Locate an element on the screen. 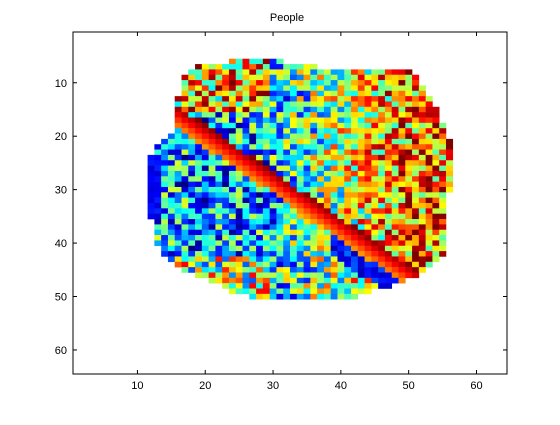 This screenshot has width=560, height=425. y-tick-label: 60 is located at coordinates (61, 351).